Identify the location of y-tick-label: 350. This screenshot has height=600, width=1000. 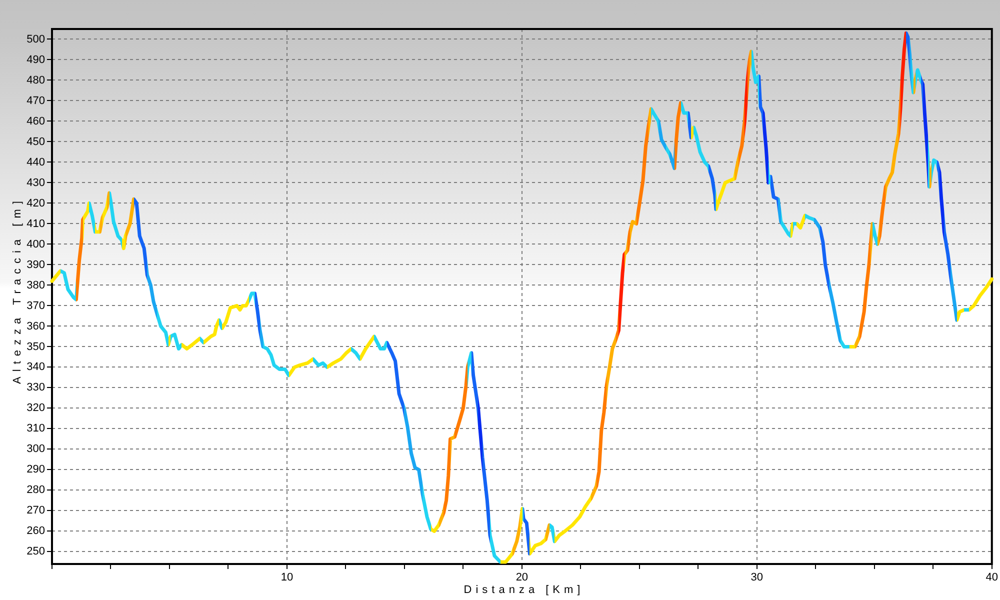
(35, 346).